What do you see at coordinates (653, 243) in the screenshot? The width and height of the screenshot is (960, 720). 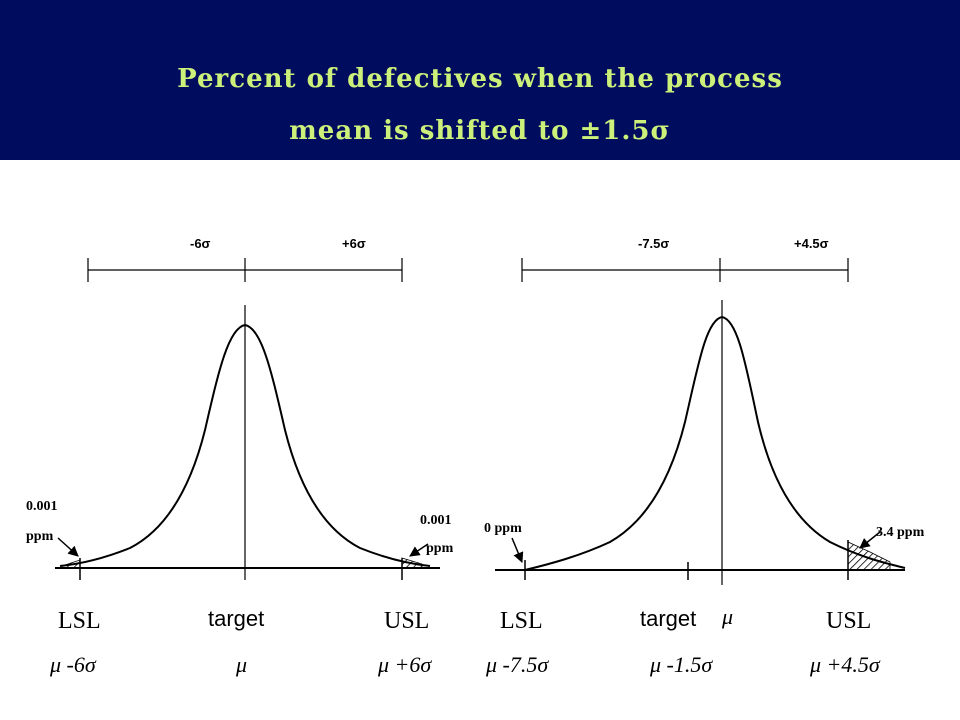 I see `right-span-minus-label: -7.5σ` at bounding box center [653, 243].